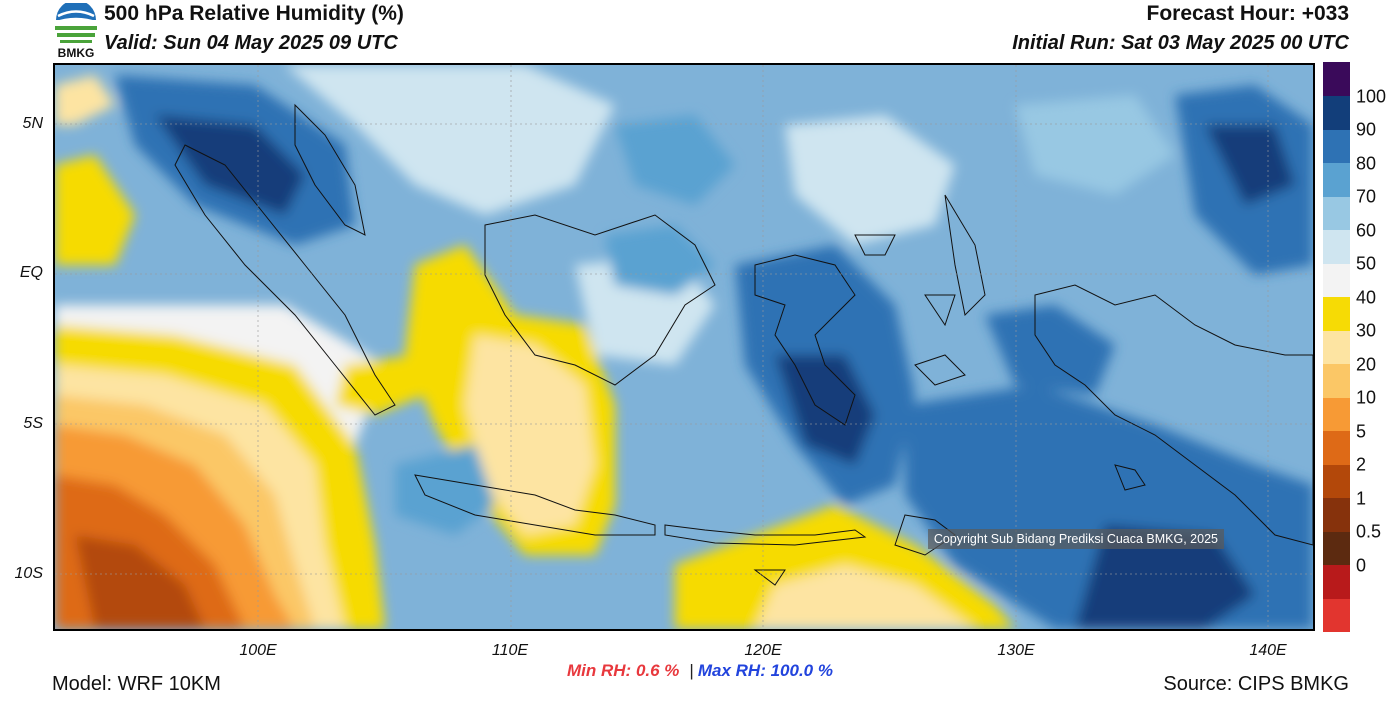 The width and height of the screenshot is (1400, 709). I want to click on colorbar-label: 50, so click(1366, 263).